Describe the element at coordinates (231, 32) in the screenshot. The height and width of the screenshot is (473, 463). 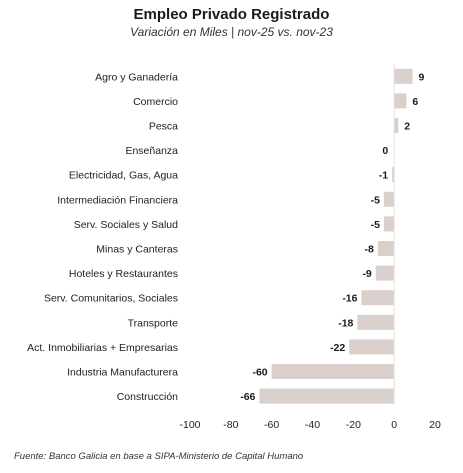
I see `chart-subtitle: Variación en Miles | nov-25 vs. nov-23` at that location.